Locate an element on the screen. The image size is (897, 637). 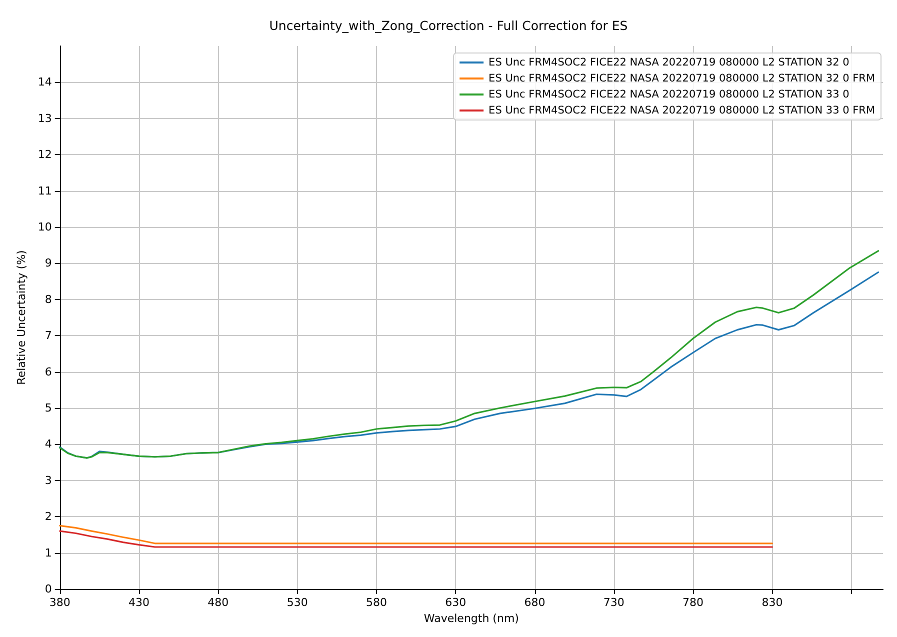
y-tick-label: 14 is located at coordinates (45, 82).